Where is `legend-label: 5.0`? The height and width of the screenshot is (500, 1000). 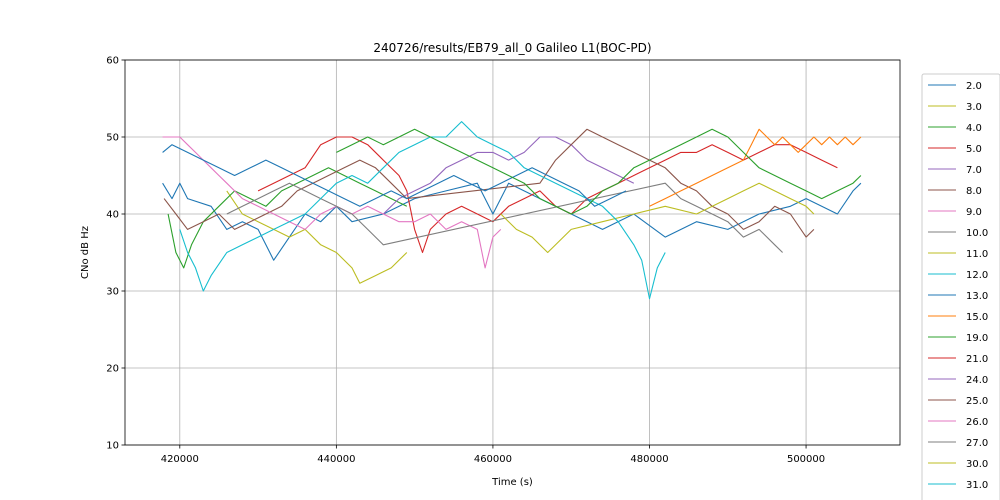
legend-label: 5.0 is located at coordinates (974, 149).